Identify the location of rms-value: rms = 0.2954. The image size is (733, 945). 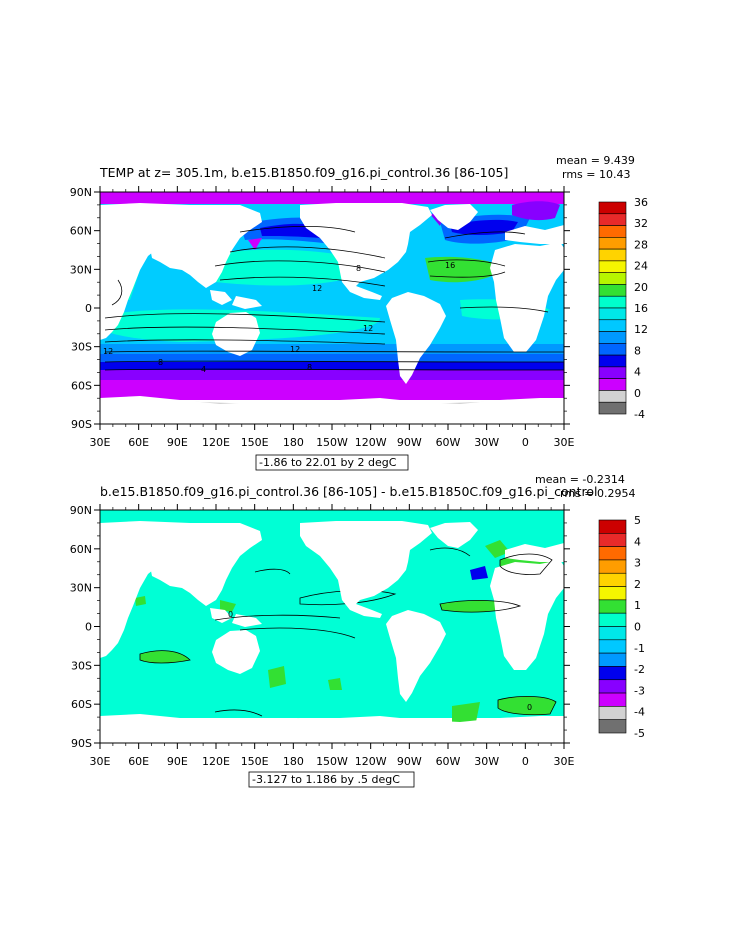
(597, 493).